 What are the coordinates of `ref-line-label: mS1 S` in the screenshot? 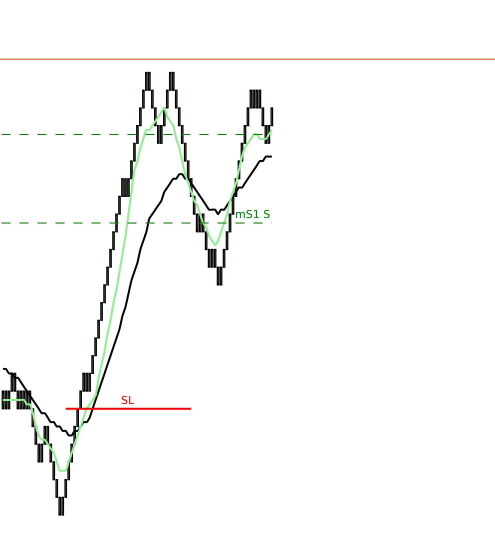 It's located at (252, 214).